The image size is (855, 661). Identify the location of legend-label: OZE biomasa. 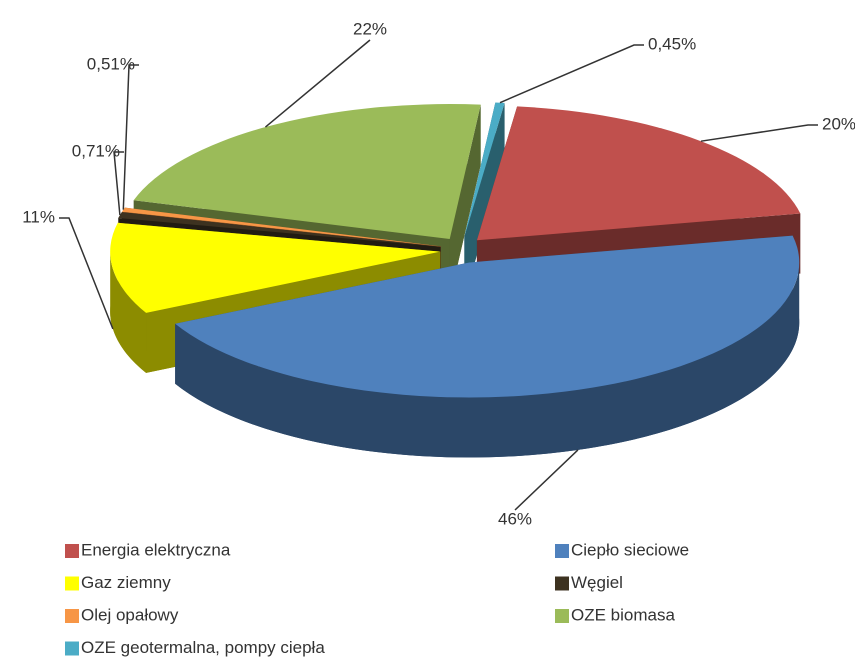
(623, 614).